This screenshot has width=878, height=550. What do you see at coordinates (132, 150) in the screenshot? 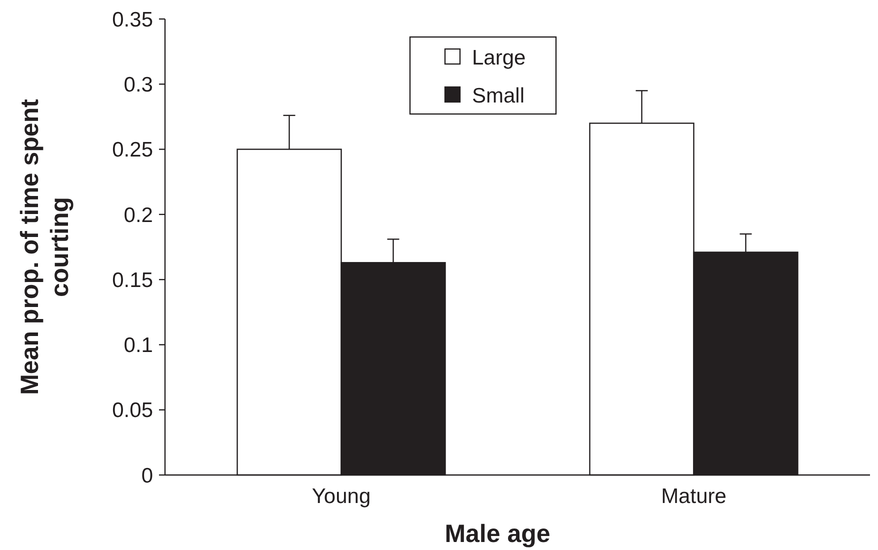
I see `y-tick-label: 0.25` at bounding box center [132, 150].